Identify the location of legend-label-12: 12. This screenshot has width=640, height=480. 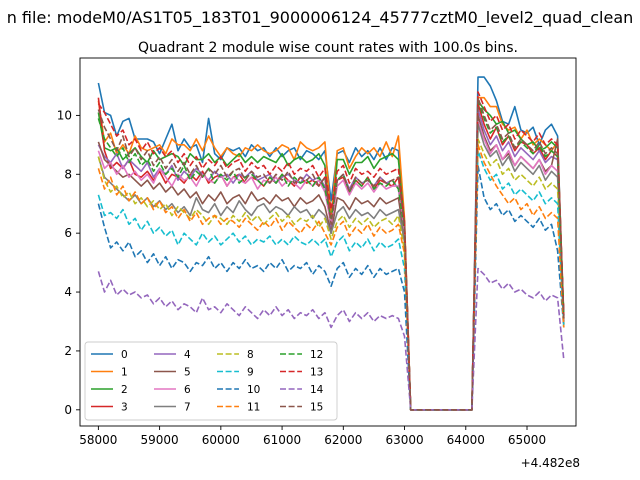
(316, 355).